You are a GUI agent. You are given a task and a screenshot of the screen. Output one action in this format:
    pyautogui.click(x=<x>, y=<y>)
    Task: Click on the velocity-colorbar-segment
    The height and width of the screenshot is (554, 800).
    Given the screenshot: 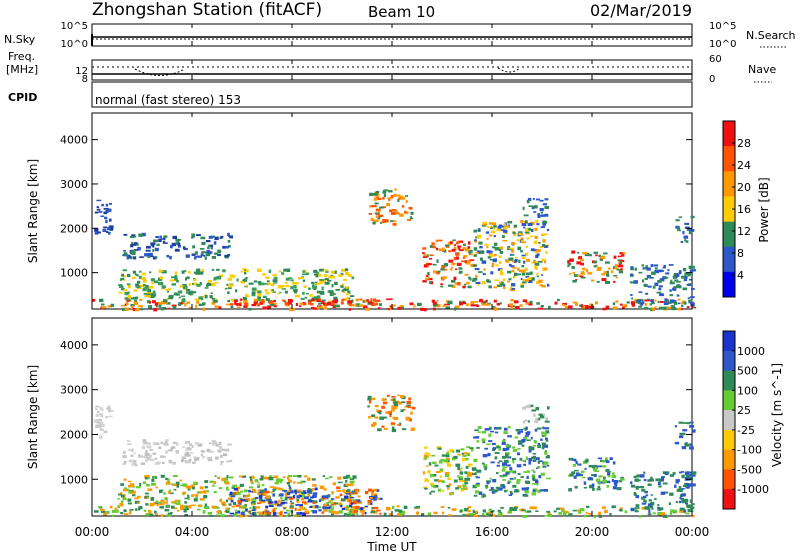 What is the action you would take?
    pyautogui.click(x=729, y=420)
    